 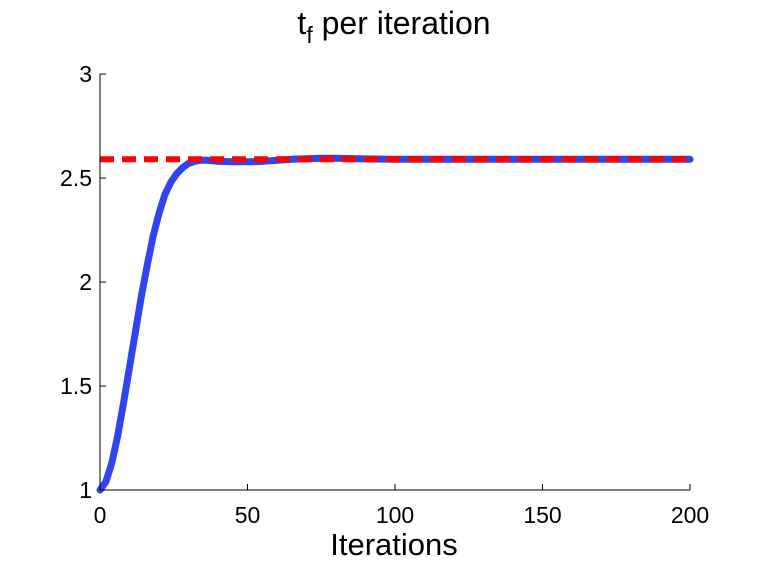 What do you see at coordinates (76, 386) in the screenshot?
I see `y-tick-label: 1.5` at bounding box center [76, 386].